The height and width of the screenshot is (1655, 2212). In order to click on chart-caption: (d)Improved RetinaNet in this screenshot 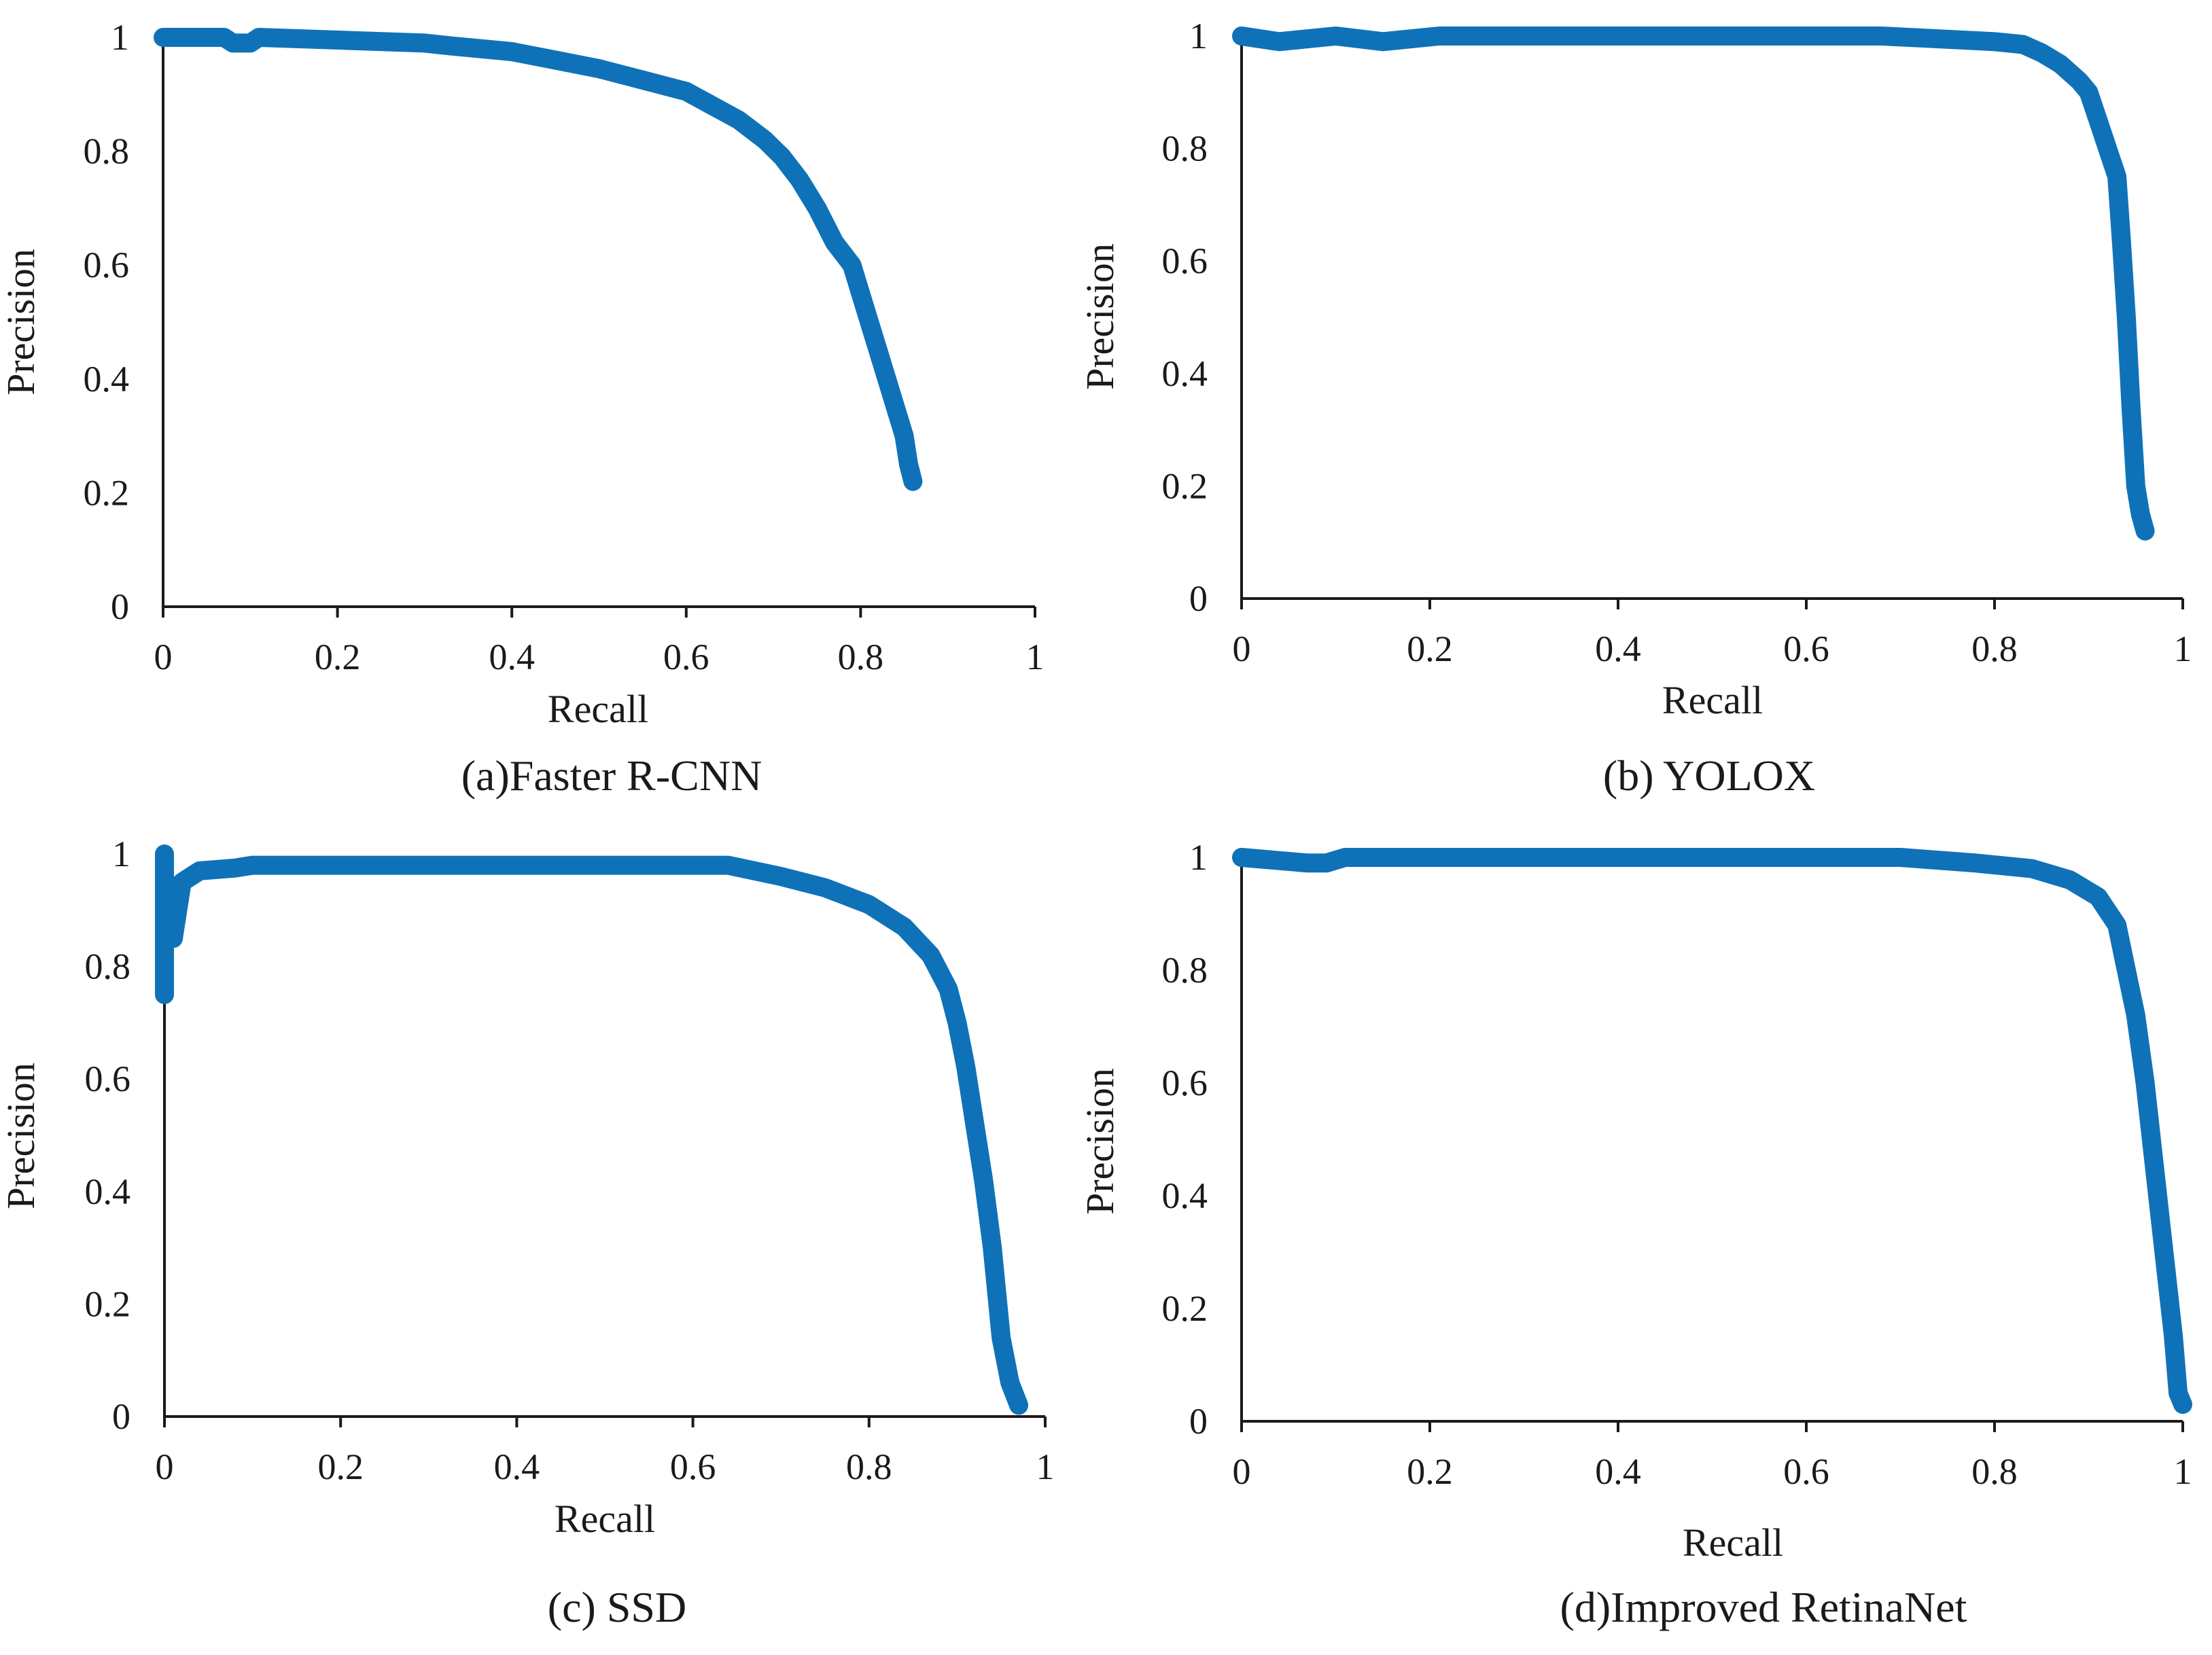, I will do `click(1764, 1607)`.